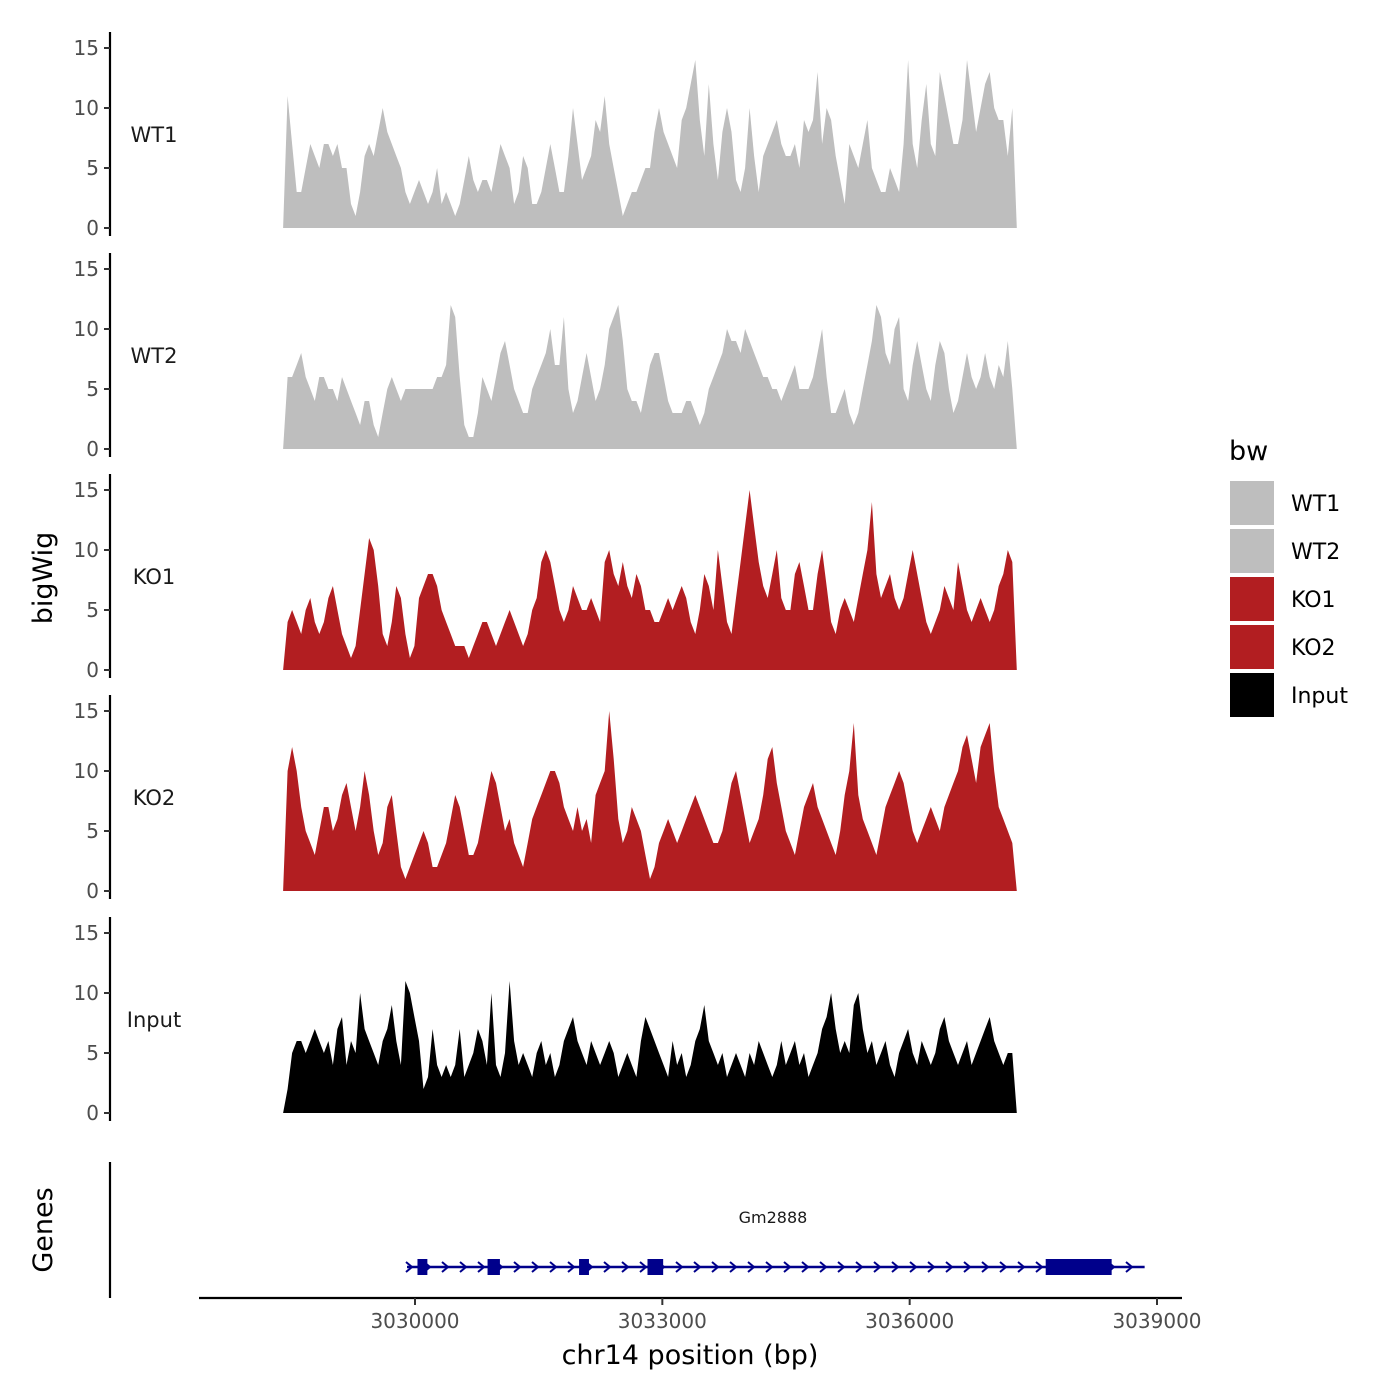  Describe the element at coordinates (655, 1247) in the screenshot. I see `gene-track: 3030000 3033000 3036000 3039000 Gm2888` at that location.